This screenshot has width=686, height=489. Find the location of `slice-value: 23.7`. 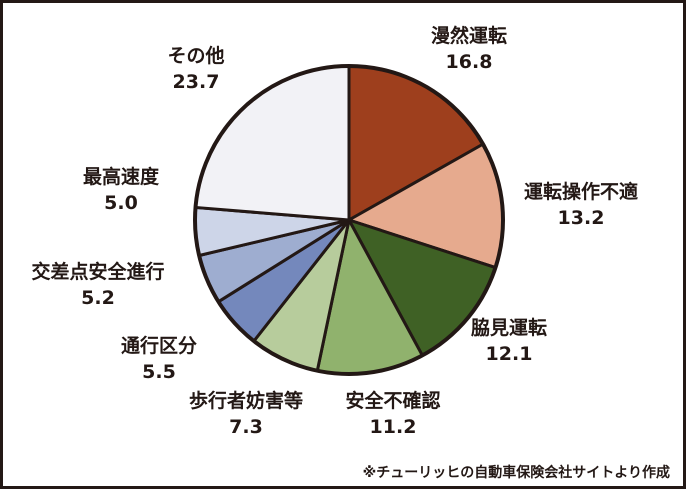

slice-value: 23.7 is located at coordinates (196, 82).